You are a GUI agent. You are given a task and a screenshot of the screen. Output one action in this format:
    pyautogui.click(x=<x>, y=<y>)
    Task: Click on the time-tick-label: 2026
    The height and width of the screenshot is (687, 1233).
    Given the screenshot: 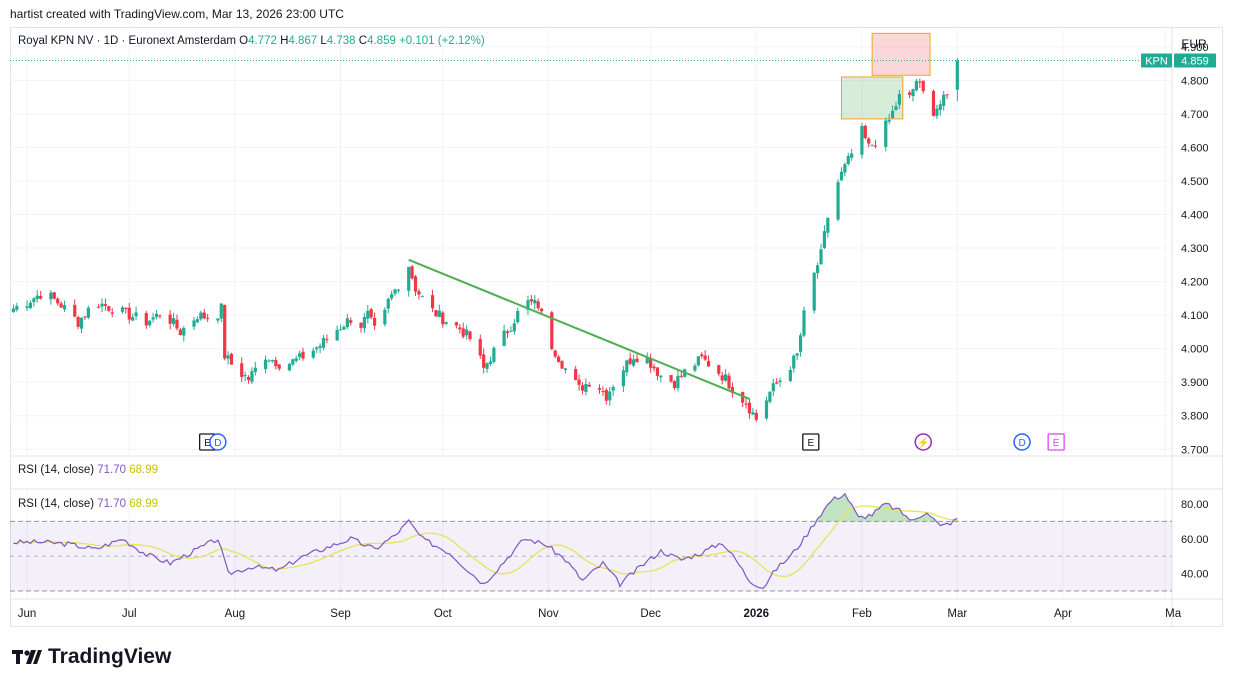 What is the action you would take?
    pyautogui.click(x=756, y=614)
    